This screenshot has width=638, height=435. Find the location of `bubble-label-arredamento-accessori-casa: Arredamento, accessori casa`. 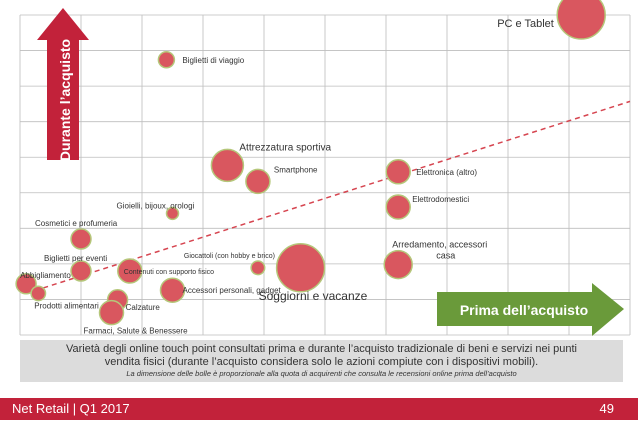

bubble-label-arredamento-accessori-casa: Arredamento, accessori casa is located at coordinates (439, 250).